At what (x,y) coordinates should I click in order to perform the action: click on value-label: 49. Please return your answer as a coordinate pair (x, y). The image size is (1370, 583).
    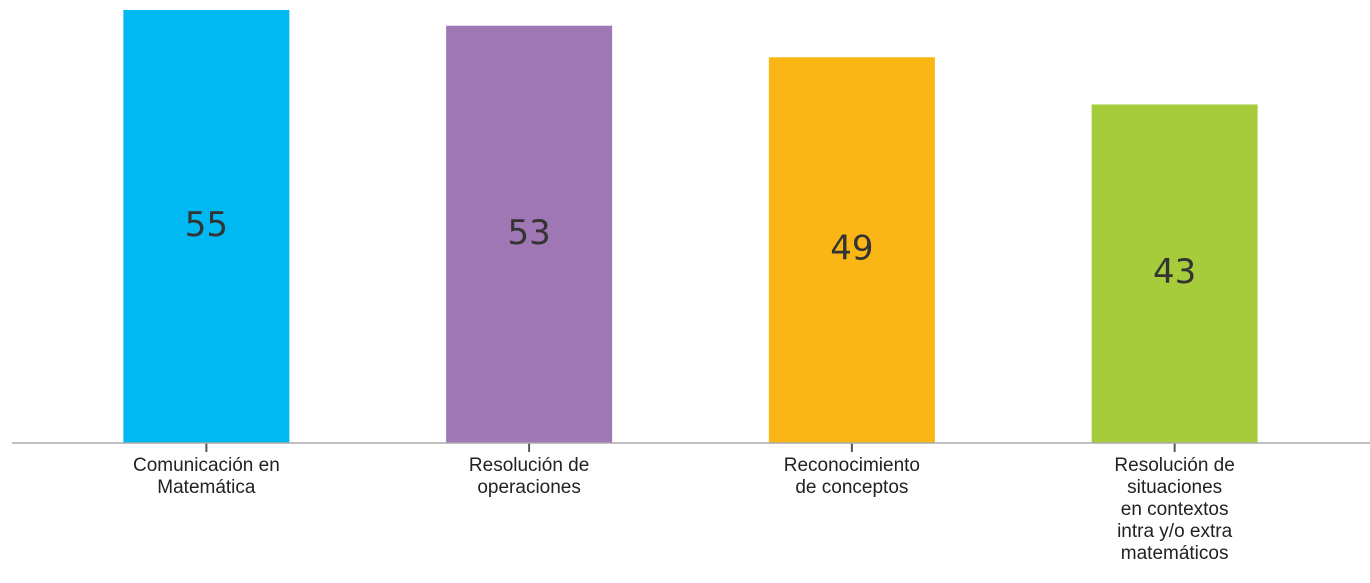
    Looking at the image, I should click on (851, 249).